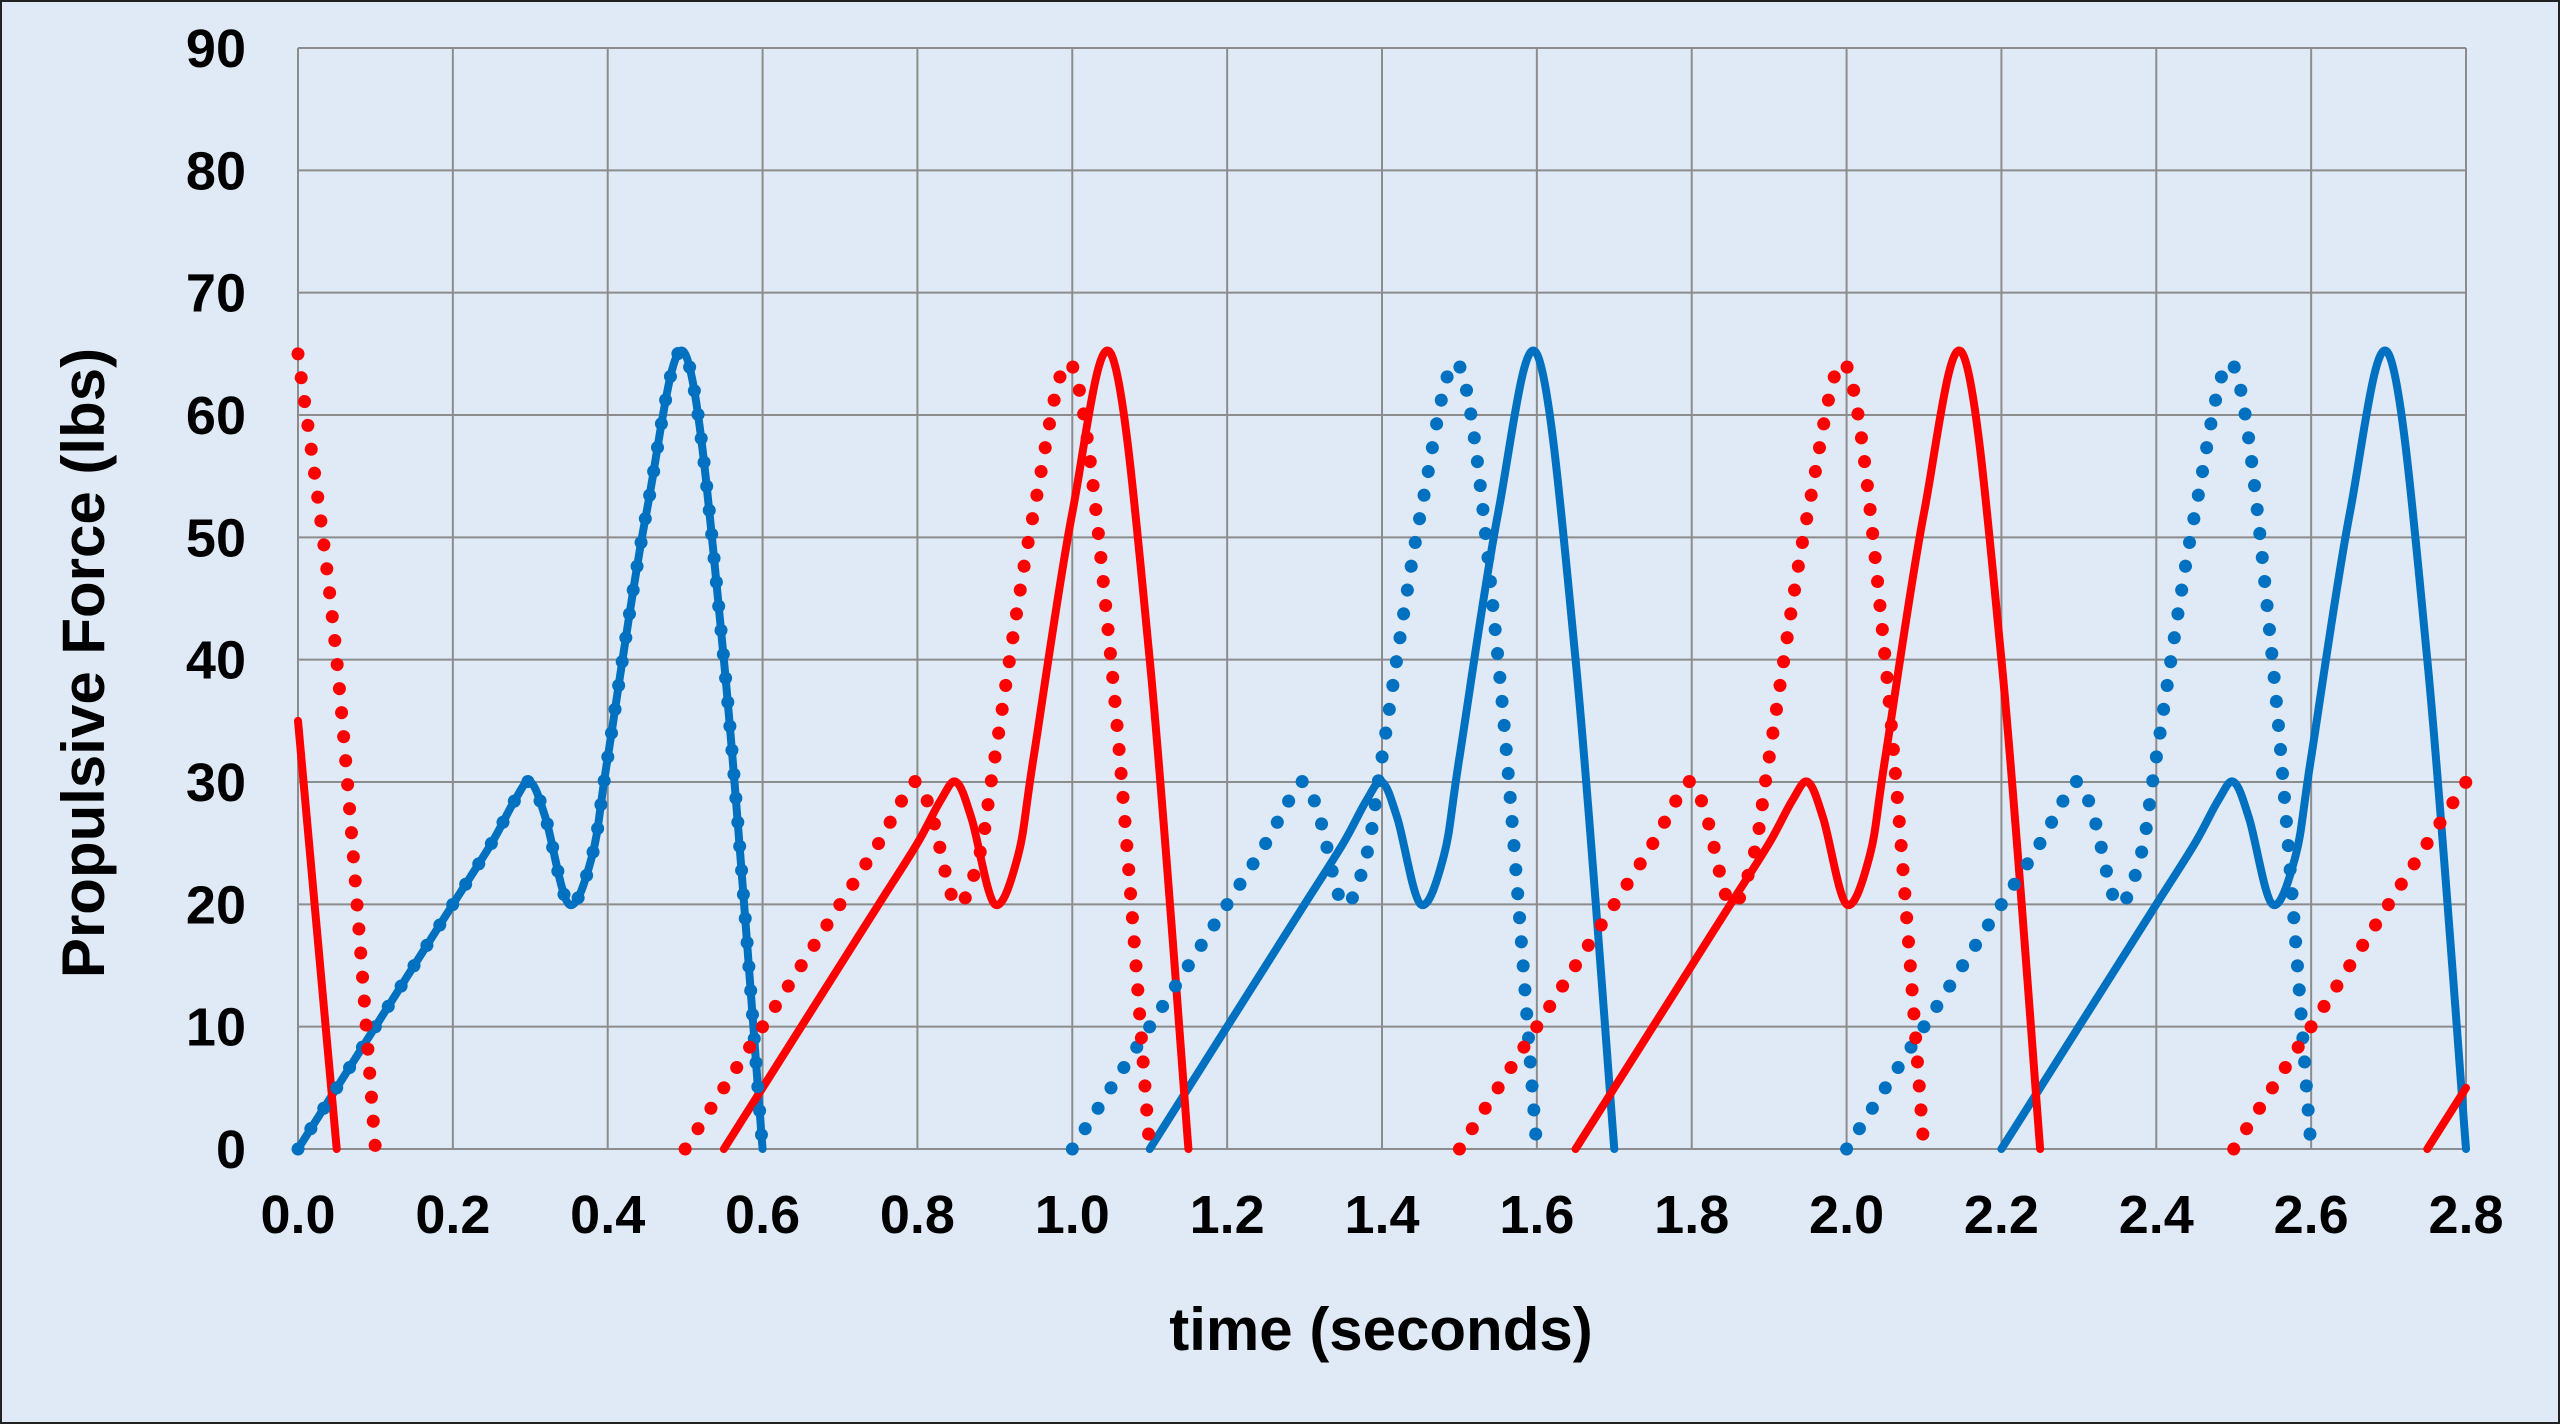 This screenshot has width=2560, height=1424. I want to click on x-tick-label: 2.2, so click(2001, 1215).